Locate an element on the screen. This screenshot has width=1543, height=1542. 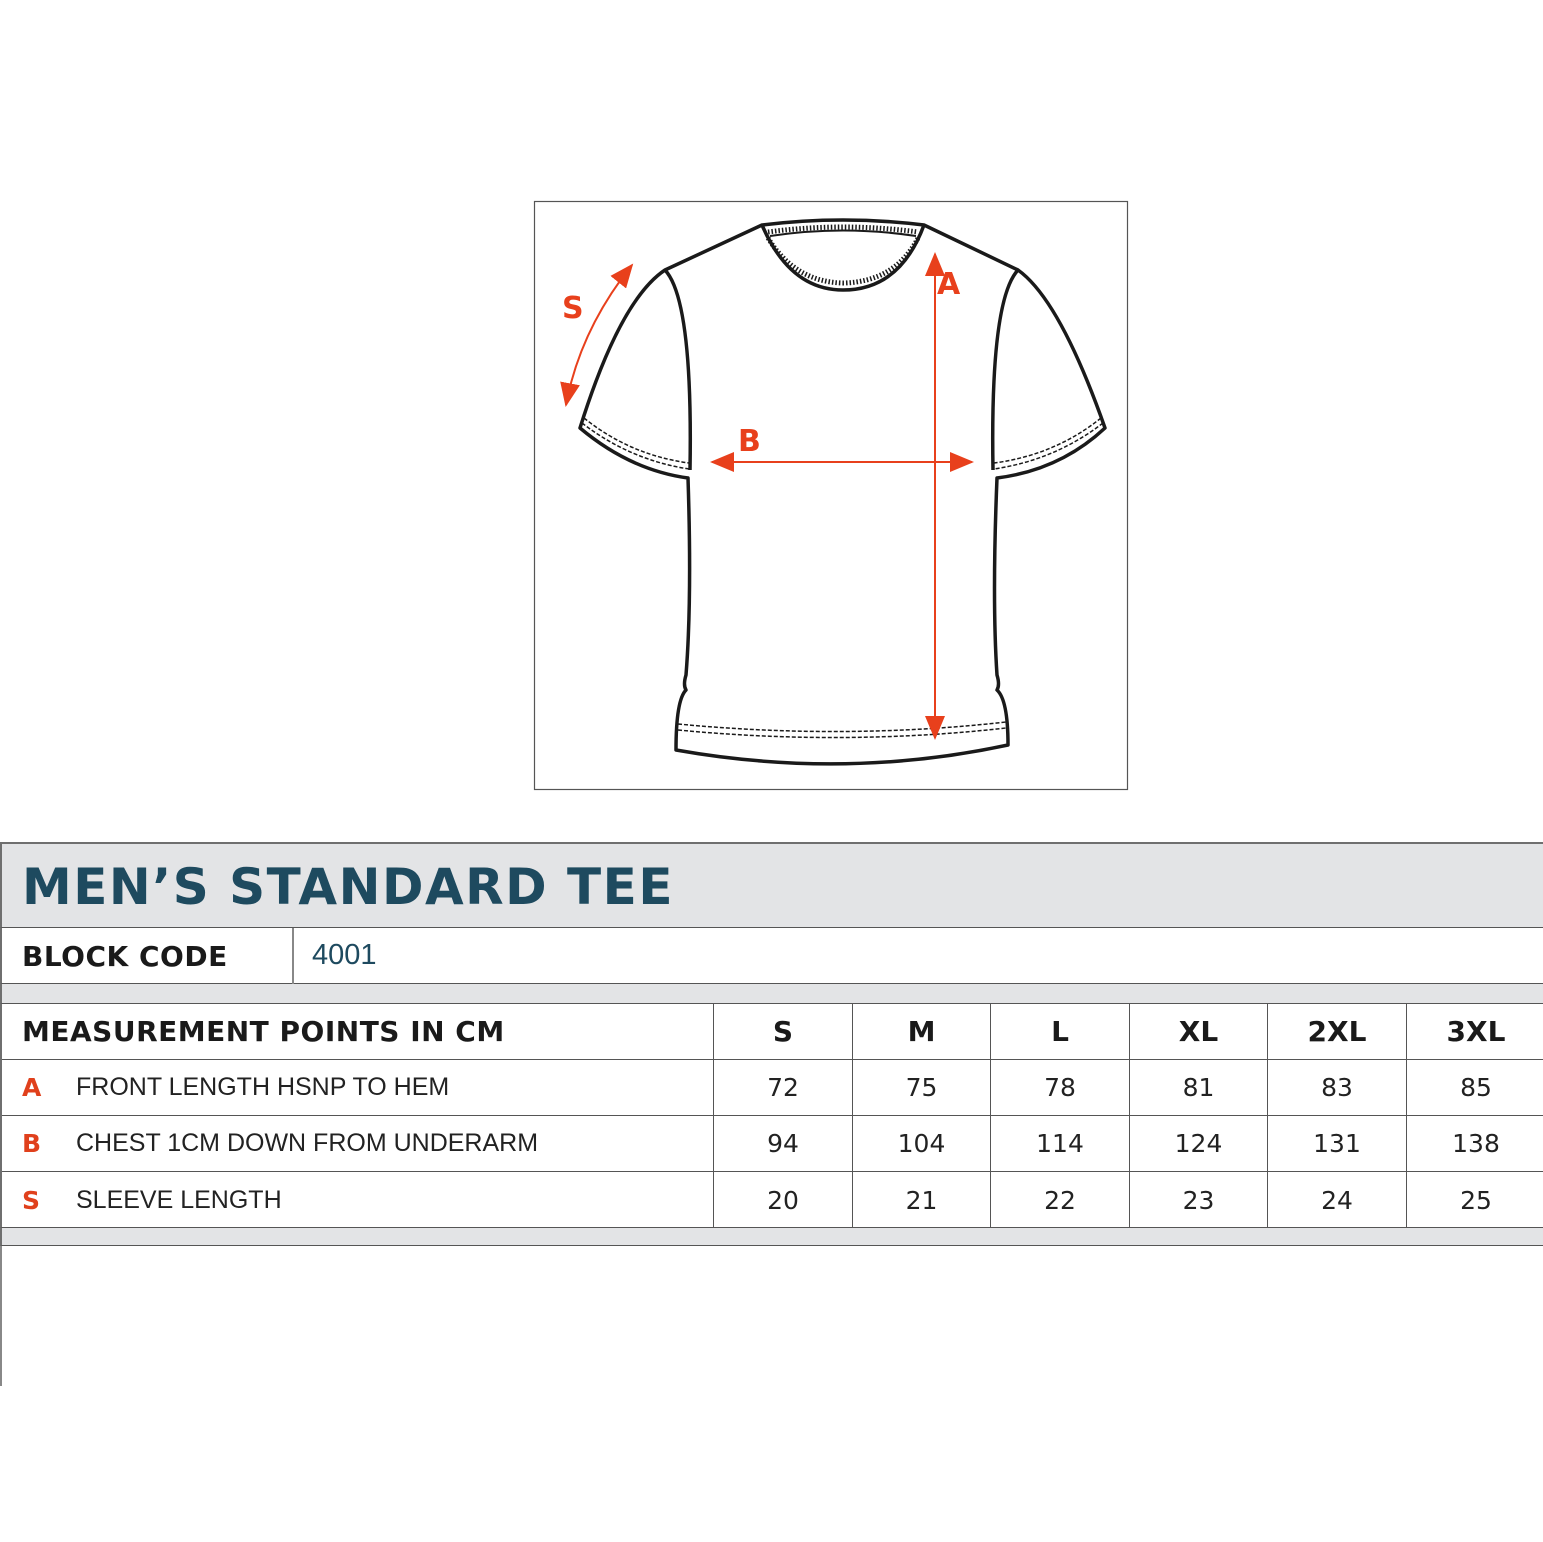
measurement-description: SLEEVE LENGTH is located at coordinates (179, 1199).